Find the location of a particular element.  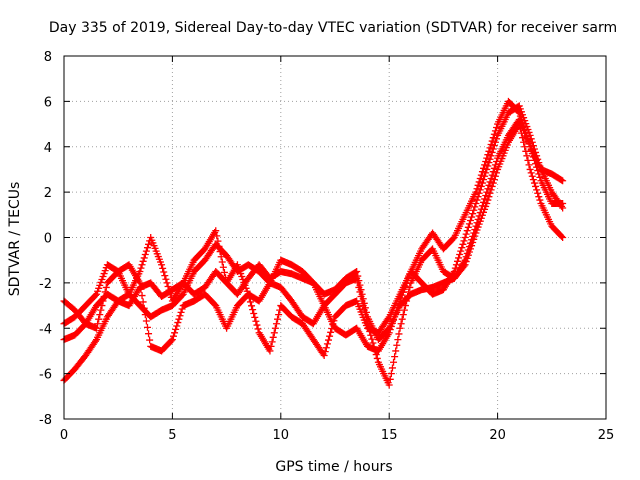

x-tick-label: 10 is located at coordinates (281, 435).